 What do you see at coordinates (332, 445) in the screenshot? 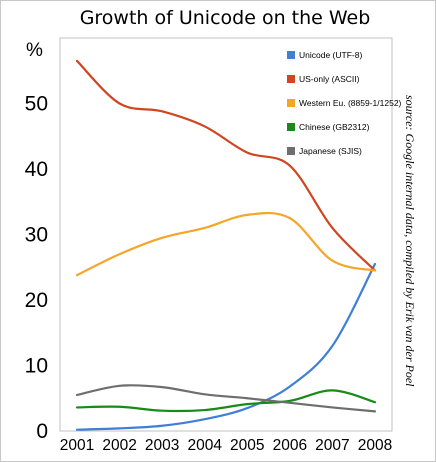
I see `x-tick-label: 2007` at bounding box center [332, 445].